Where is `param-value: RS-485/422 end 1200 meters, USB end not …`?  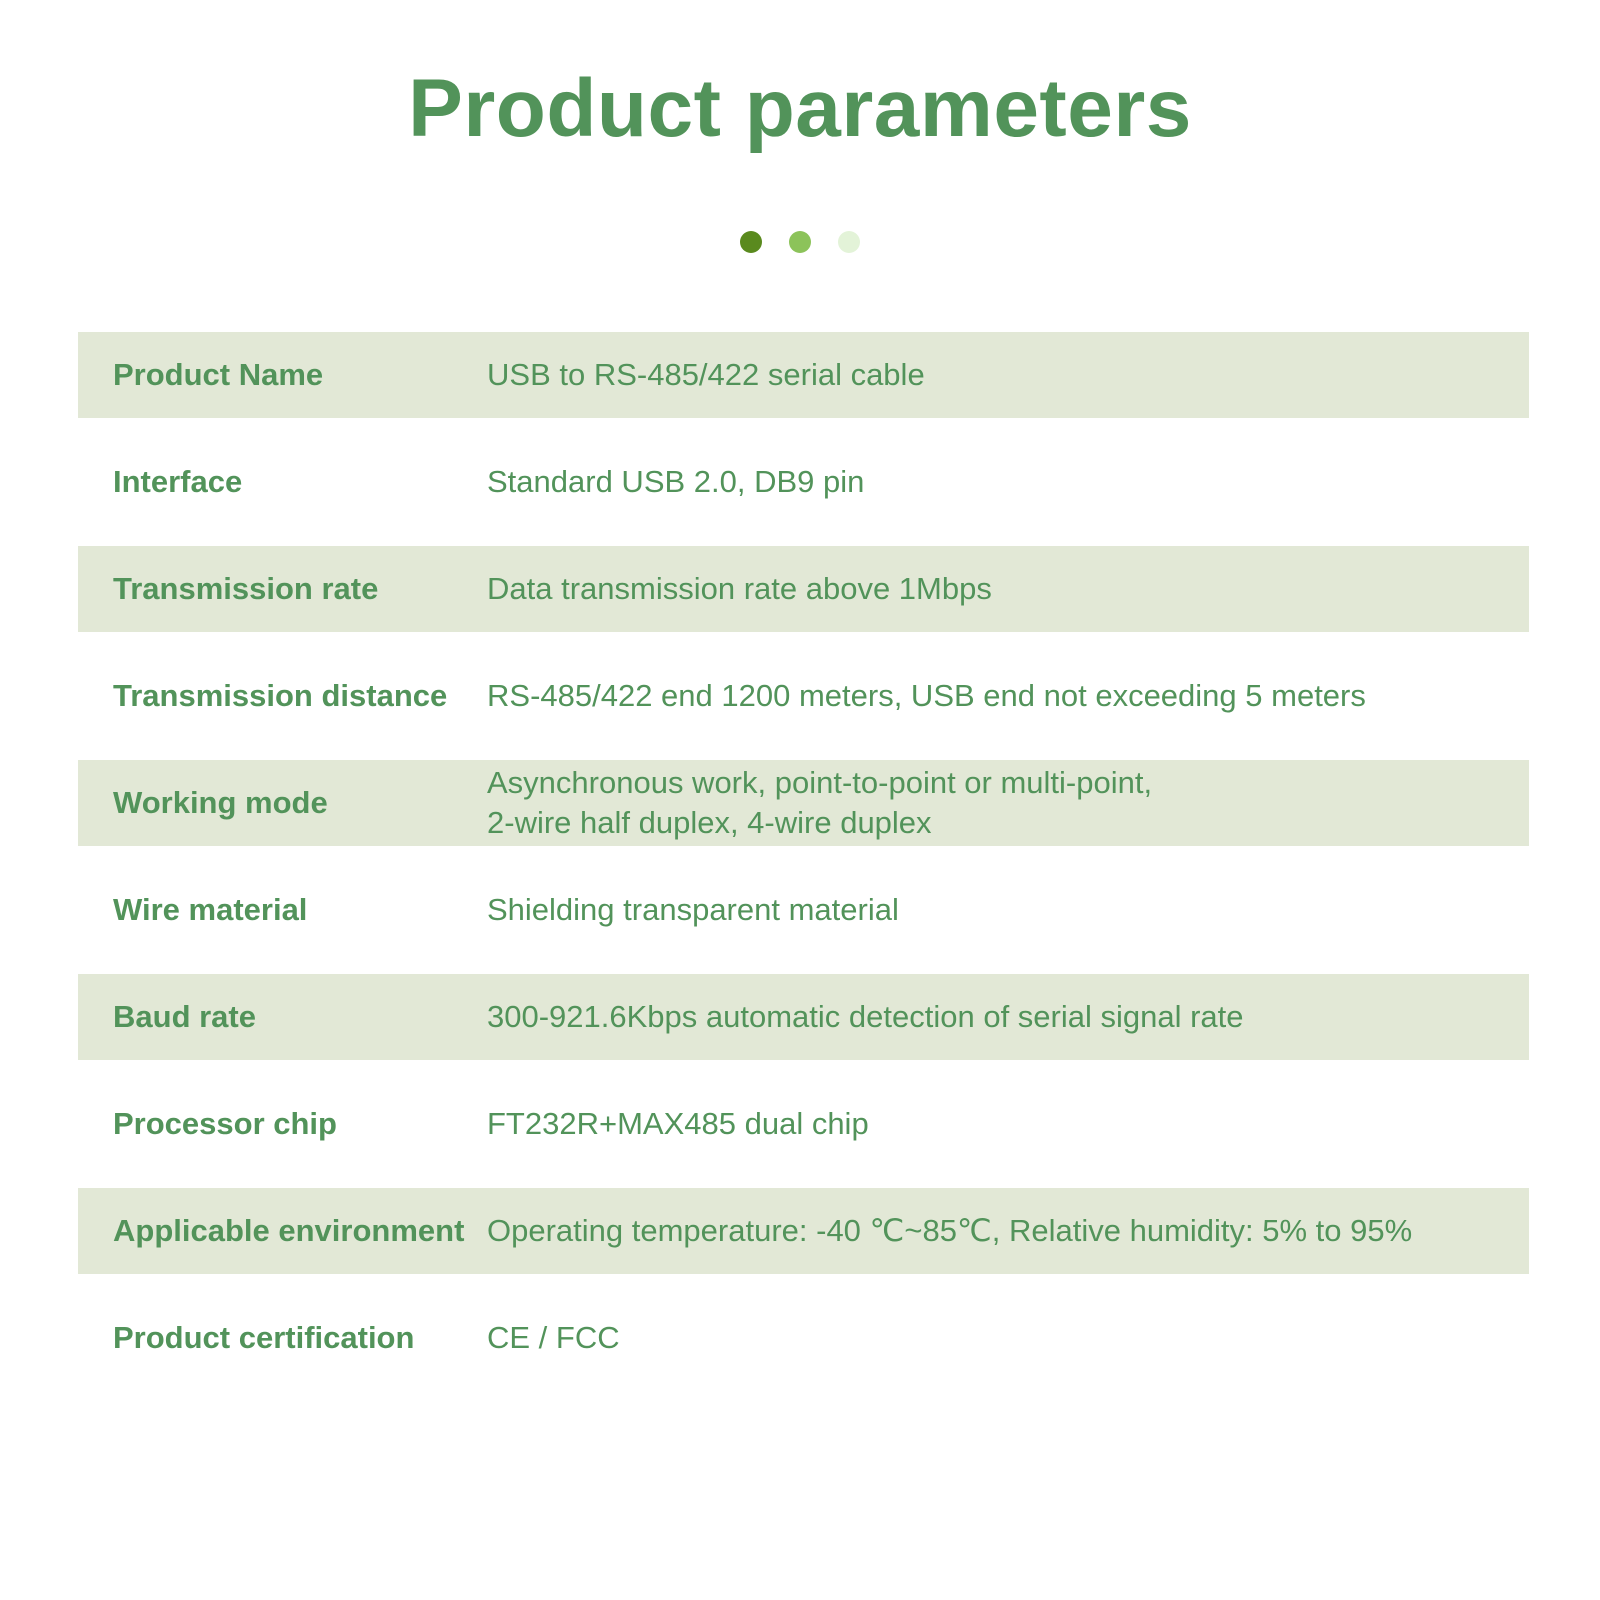
param-value: RS-485/422 end 1200 meters, USB end not … is located at coordinates (926, 695).